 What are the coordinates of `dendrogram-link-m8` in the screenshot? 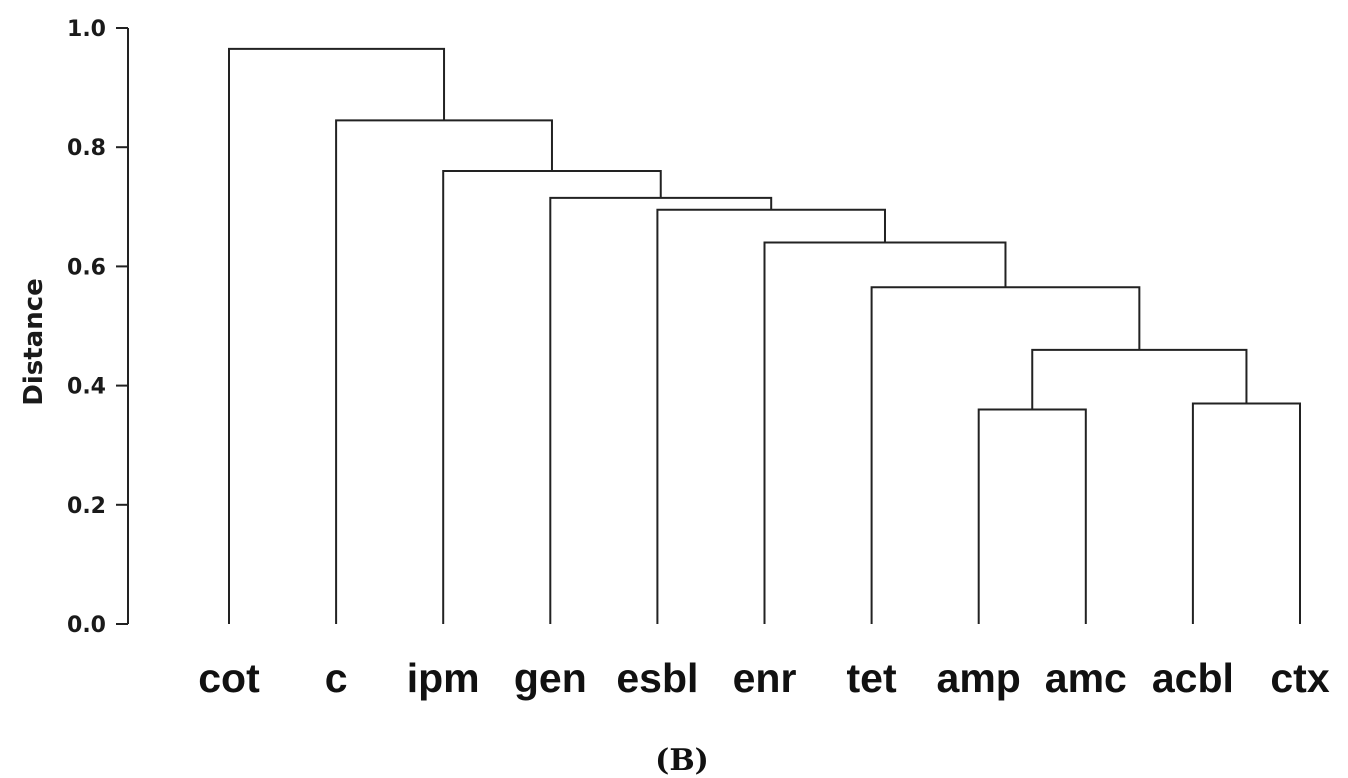 It's located at (552, 397).